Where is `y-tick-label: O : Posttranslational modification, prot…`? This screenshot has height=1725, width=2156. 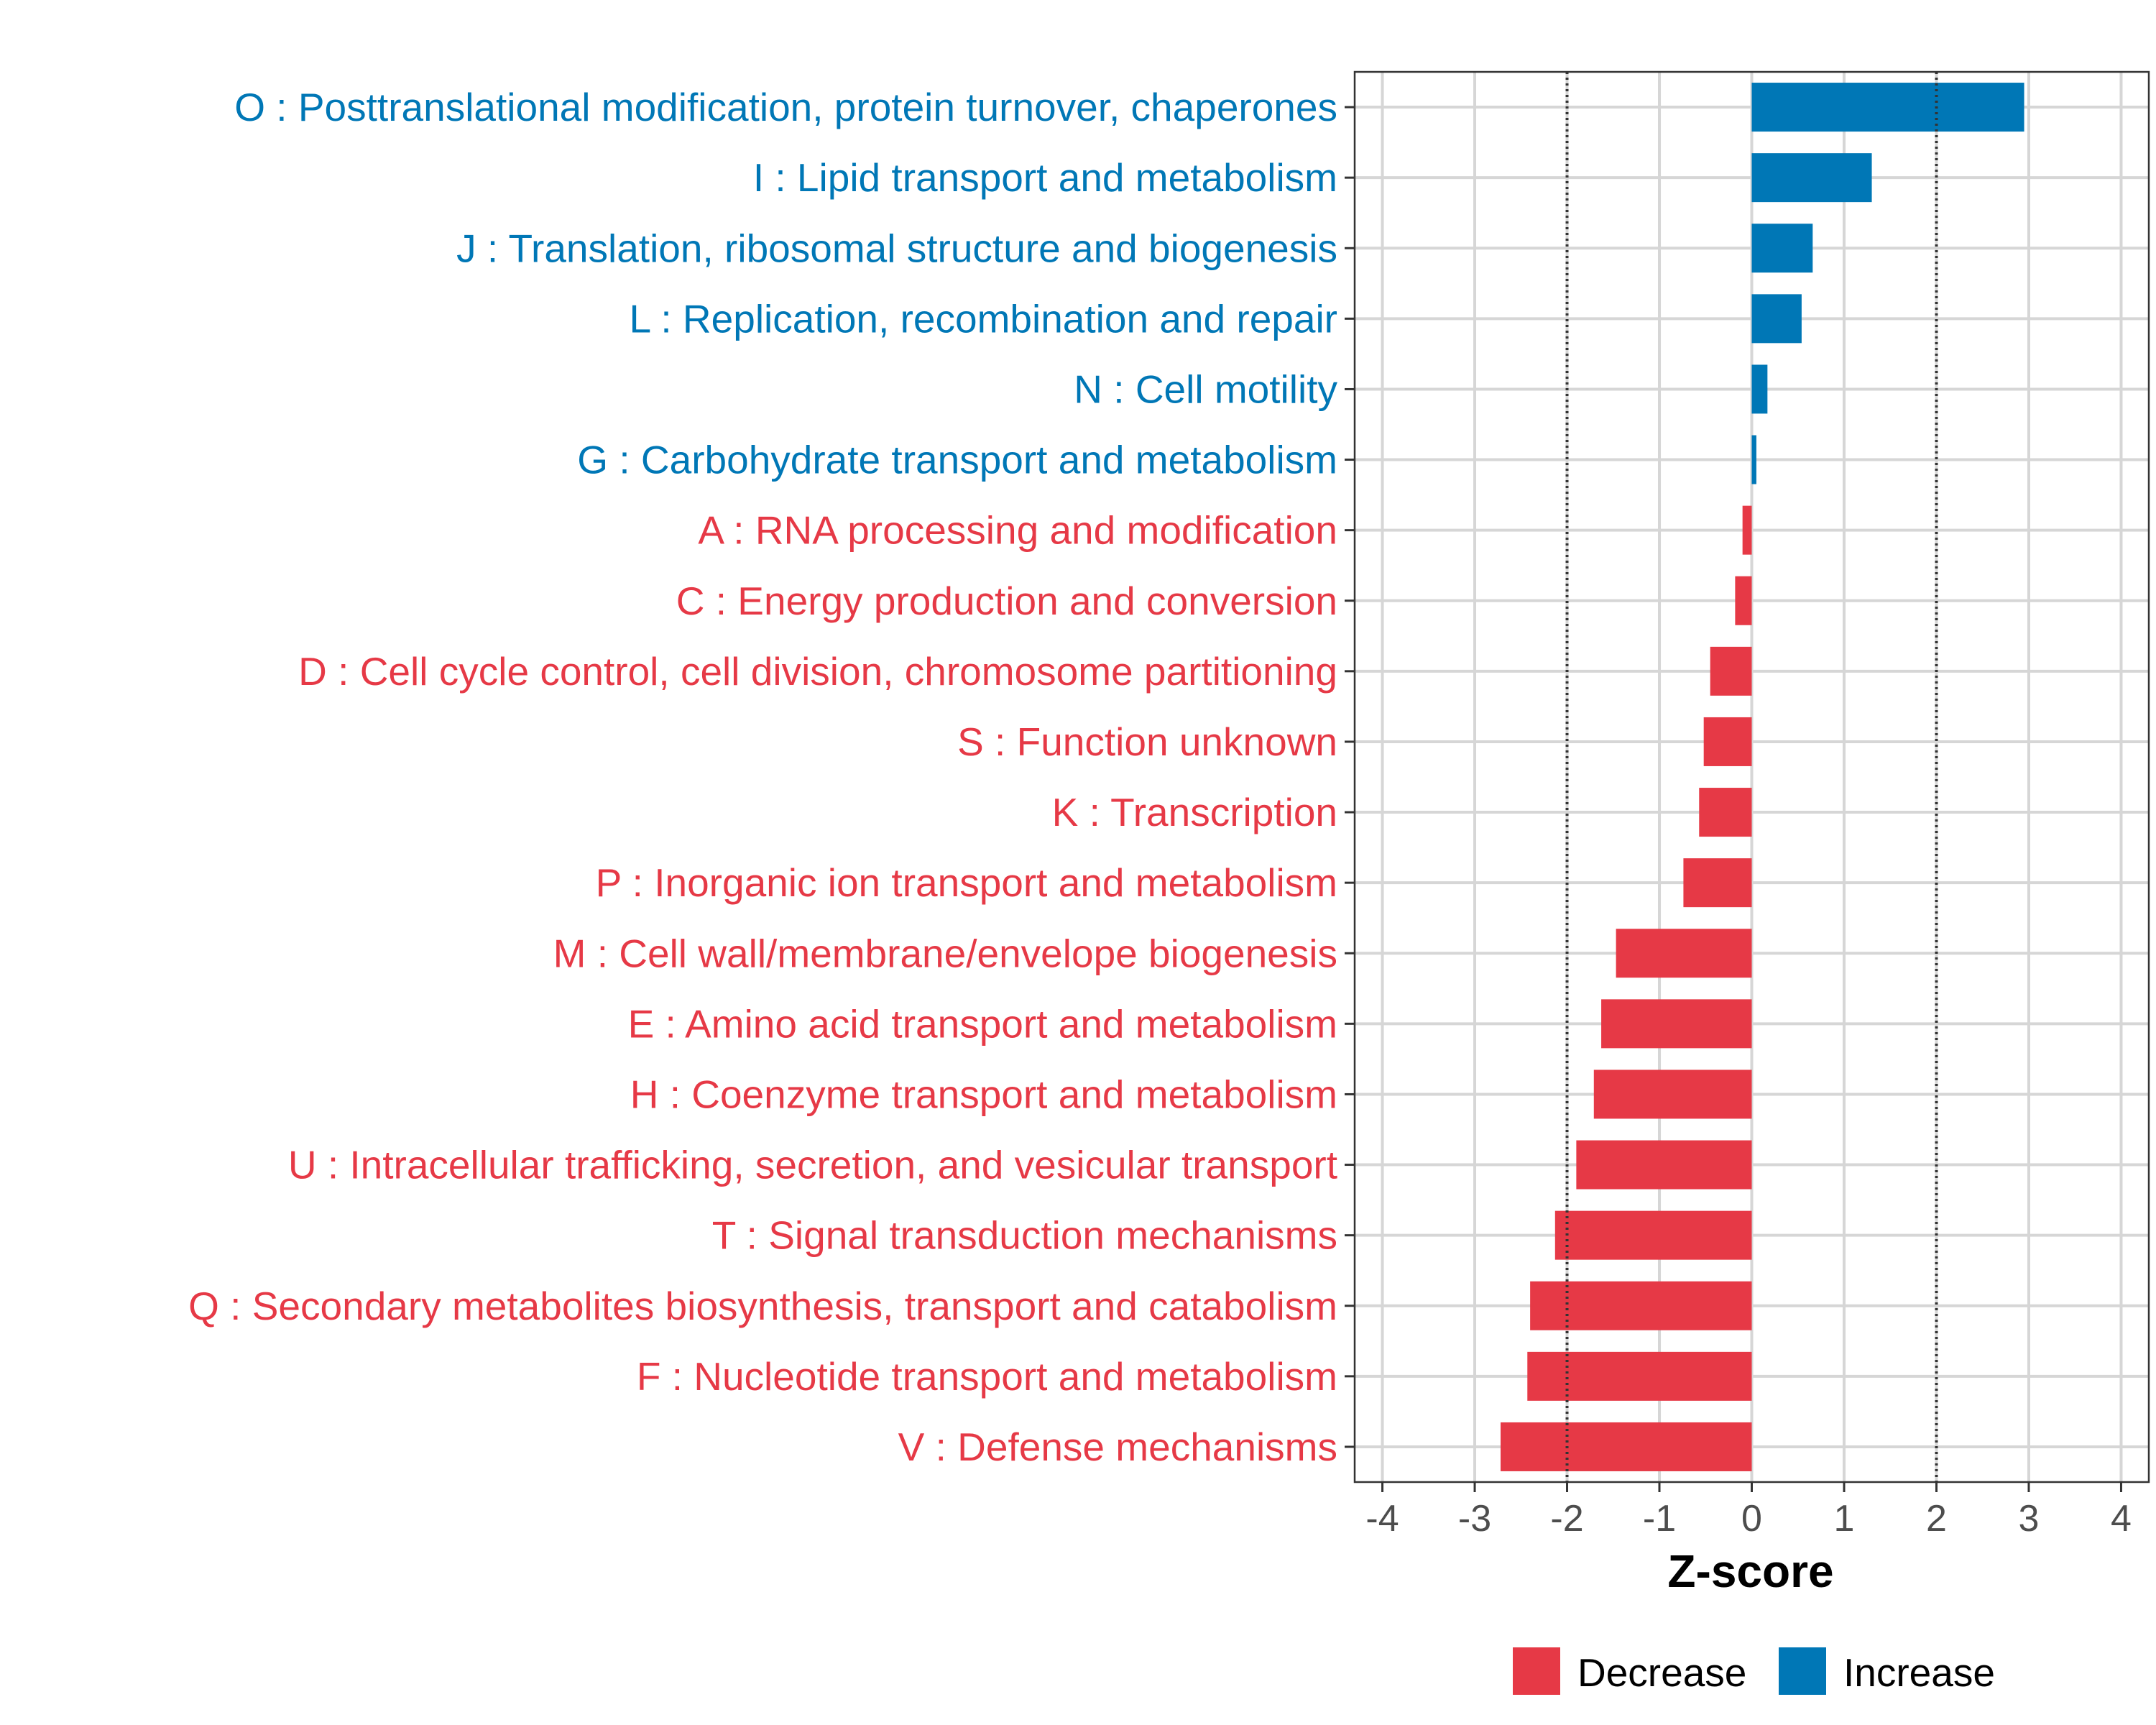 y-tick-label: O : Posttranslational modification, prot… is located at coordinates (785, 107).